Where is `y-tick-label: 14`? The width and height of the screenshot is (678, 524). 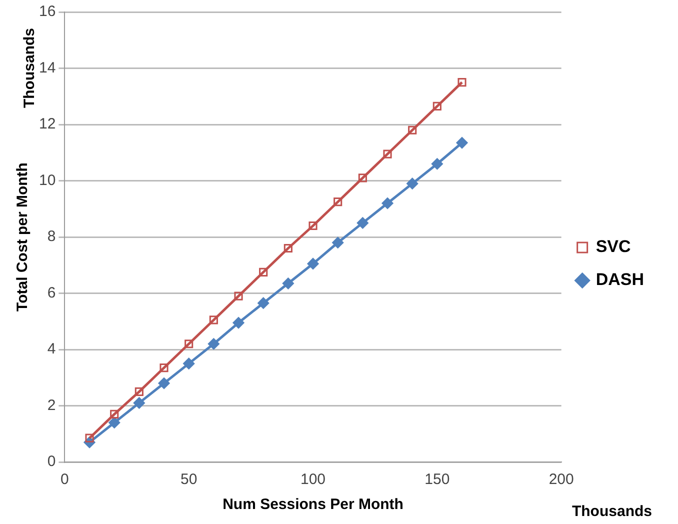
y-tick-label: 14 is located at coordinates (47, 67).